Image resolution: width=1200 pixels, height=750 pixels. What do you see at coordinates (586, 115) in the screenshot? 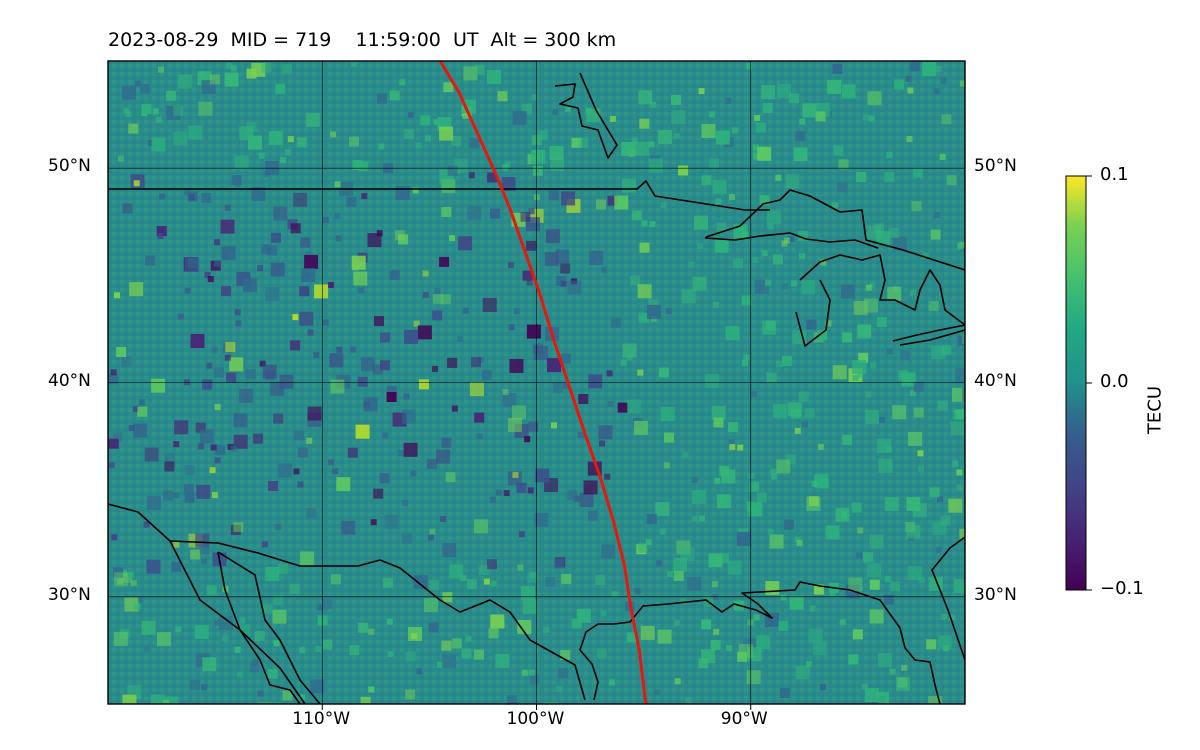
I see `hudson-bay-coast` at bounding box center [586, 115].